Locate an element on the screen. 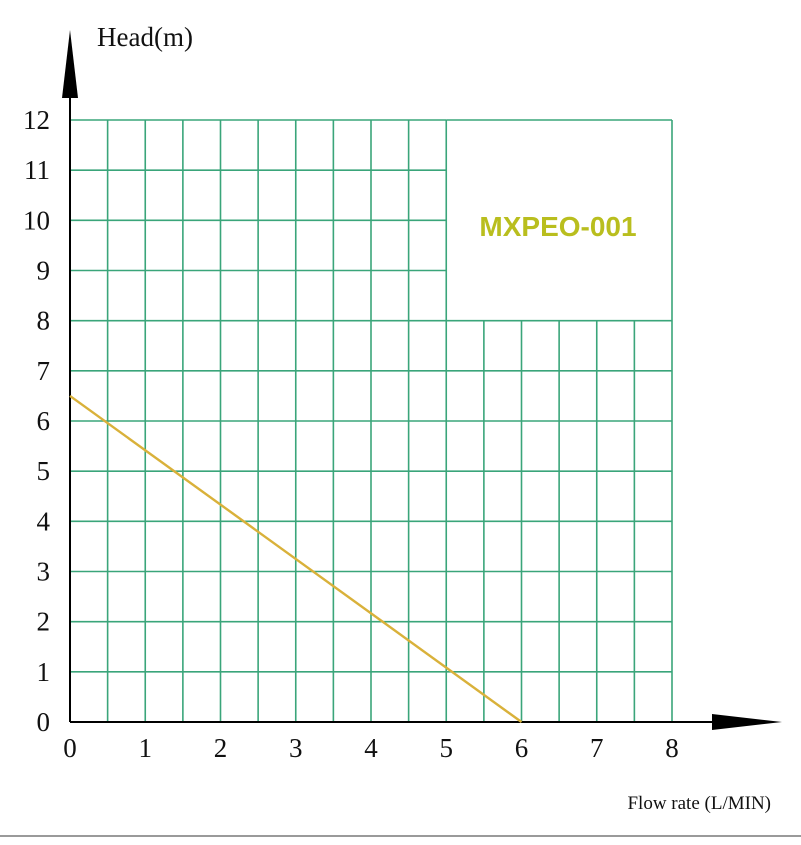 The width and height of the screenshot is (801, 845). y-tick-label: 1 is located at coordinates (44, 672).